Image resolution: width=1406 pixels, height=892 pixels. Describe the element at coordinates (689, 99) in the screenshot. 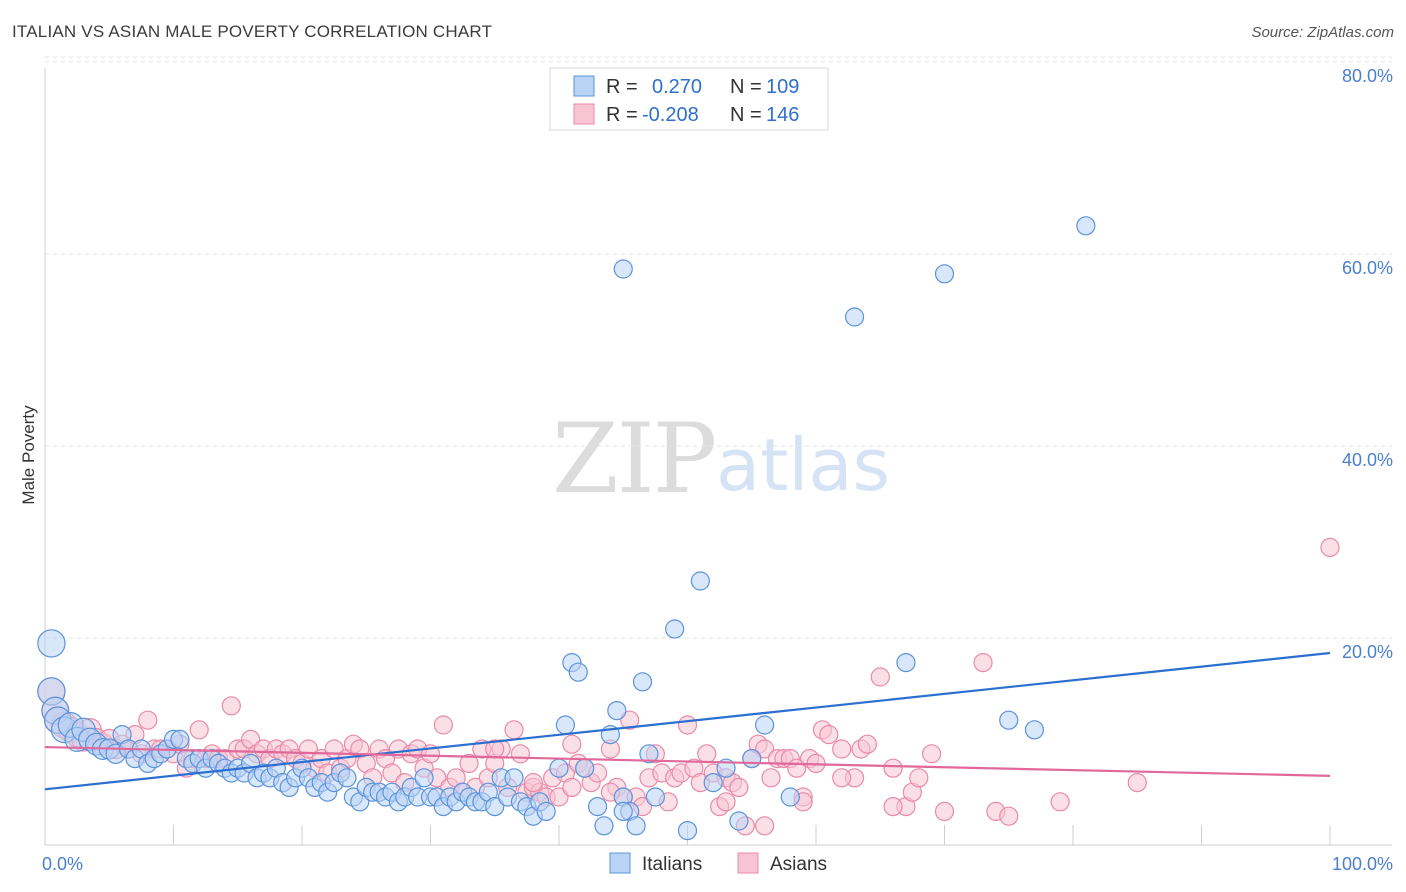

I see `legend-box` at that location.